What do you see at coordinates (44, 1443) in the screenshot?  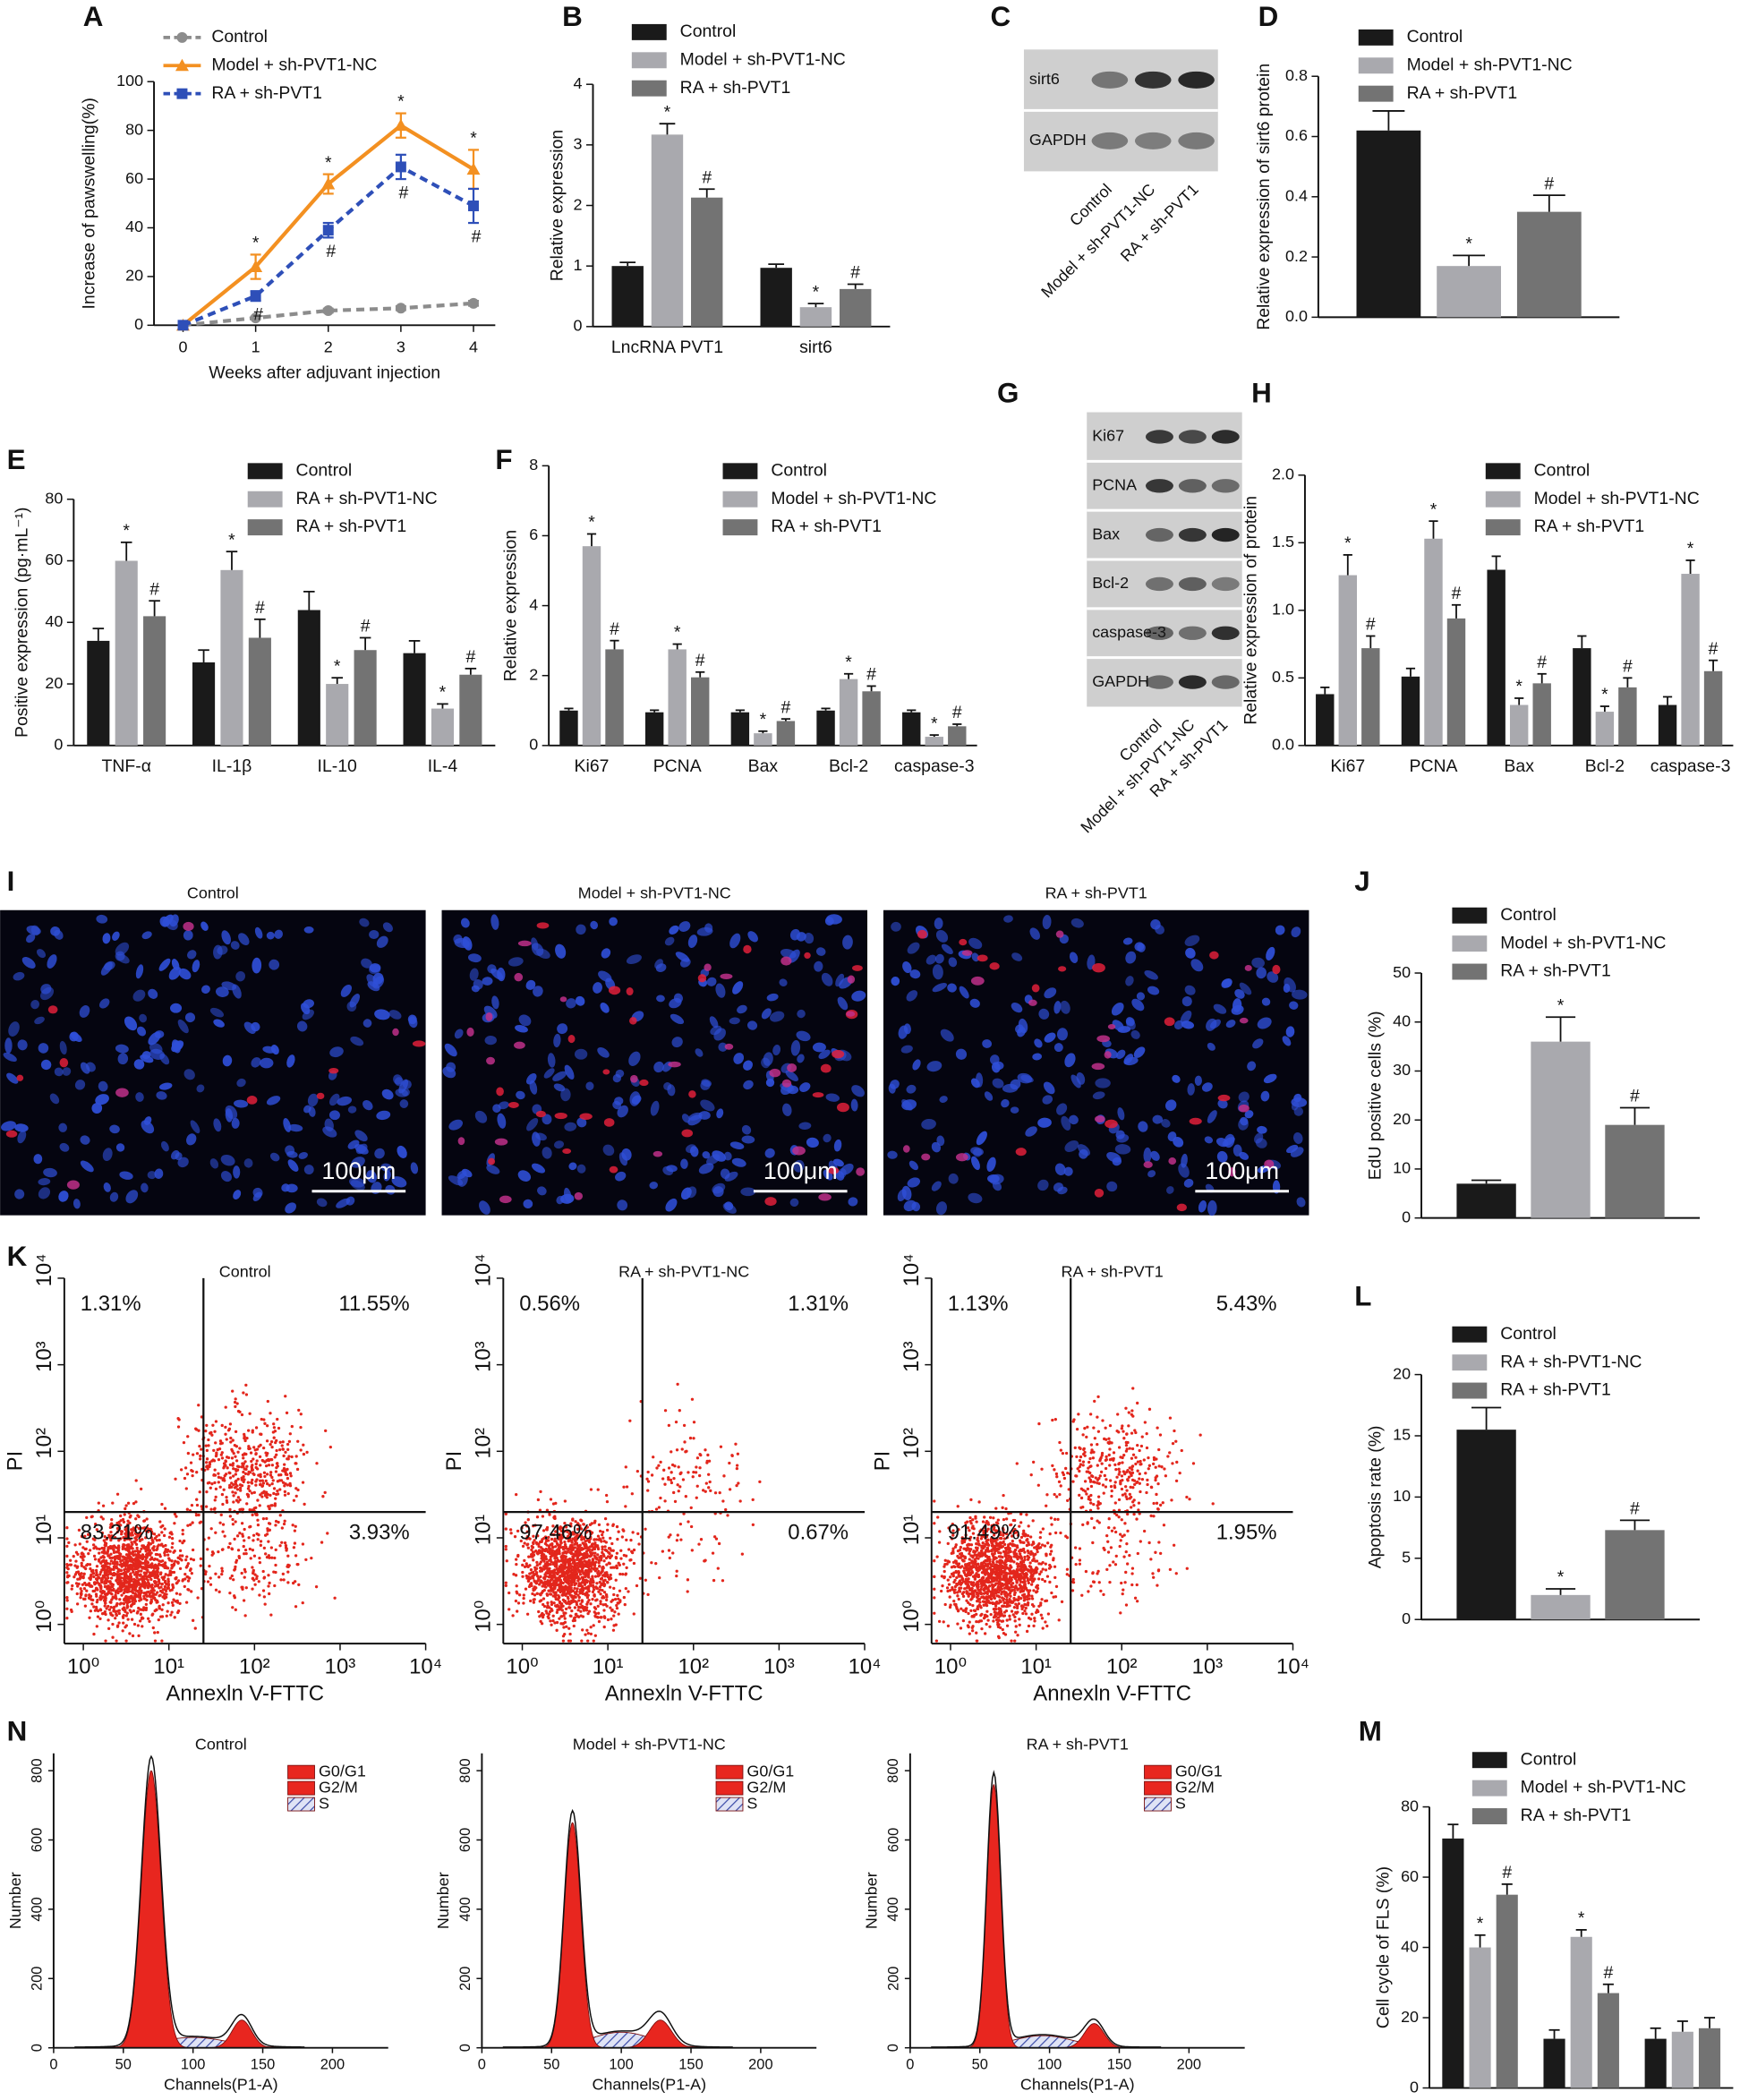 I see `y-tick-label: 10²` at bounding box center [44, 1443].